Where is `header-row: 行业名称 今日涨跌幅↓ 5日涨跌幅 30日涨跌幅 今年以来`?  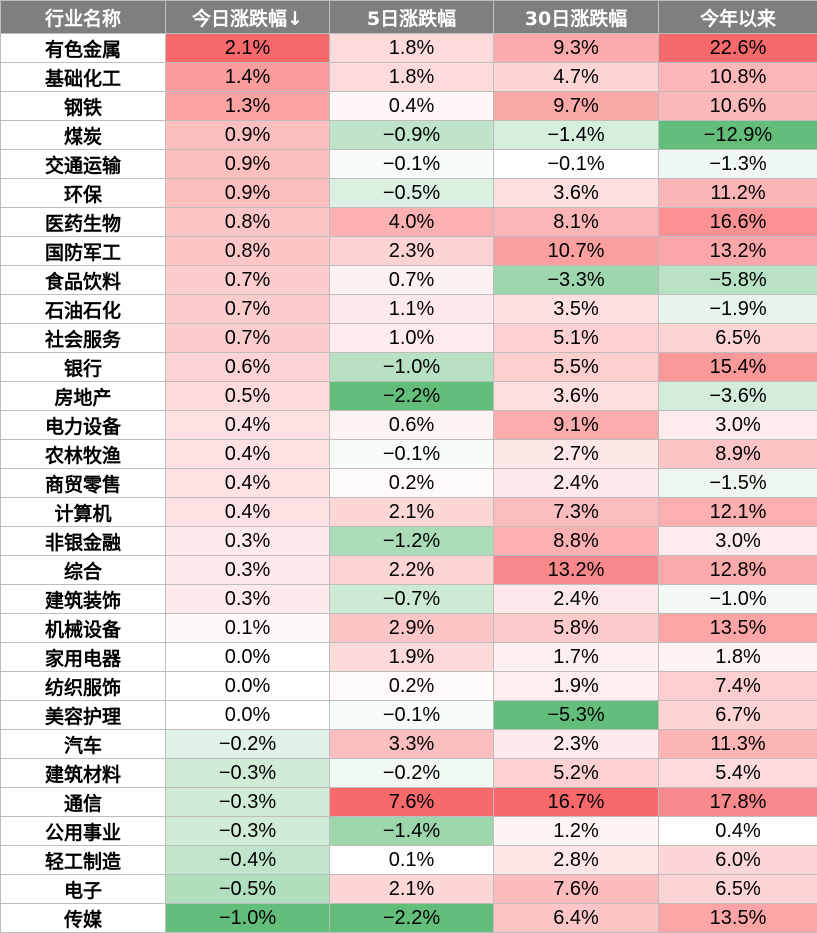 header-row: 行业名称 今日涨跌幅↓ 5日涨跌幅 30日涨跌幅 今年以来 is located at coordinates (408, 17).